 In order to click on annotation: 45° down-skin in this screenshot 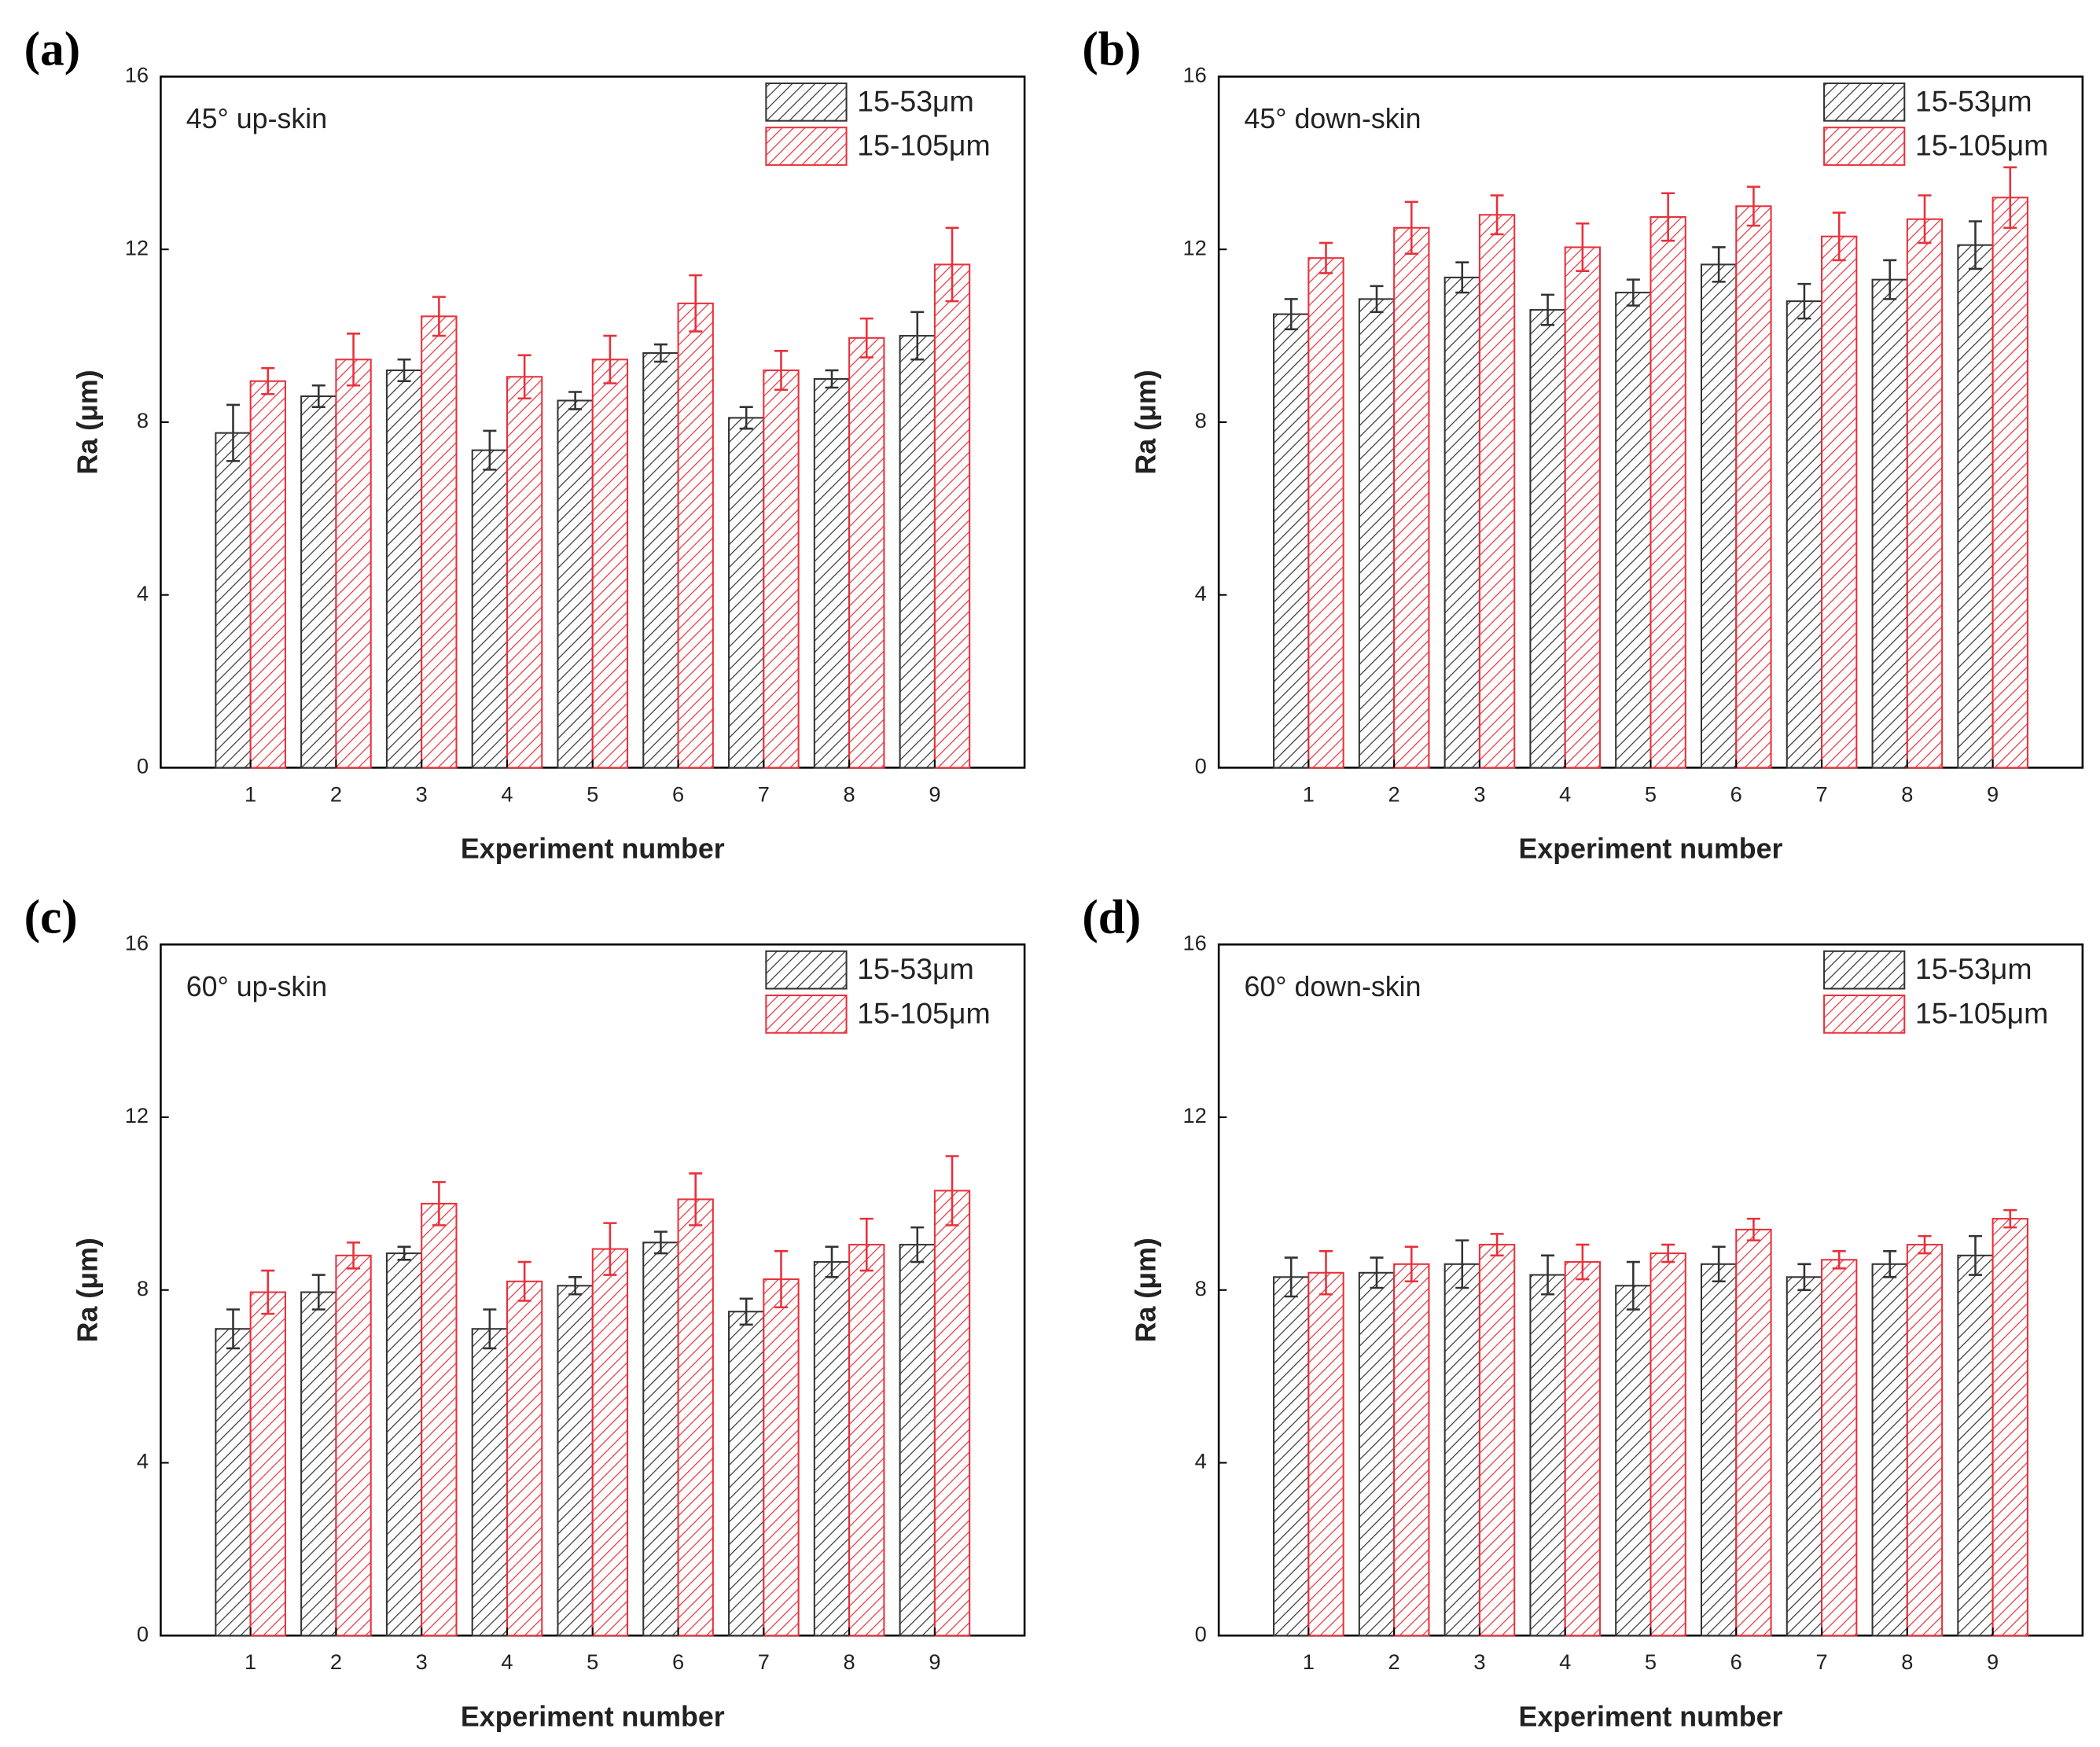, I will do `click(1332, 118)`.